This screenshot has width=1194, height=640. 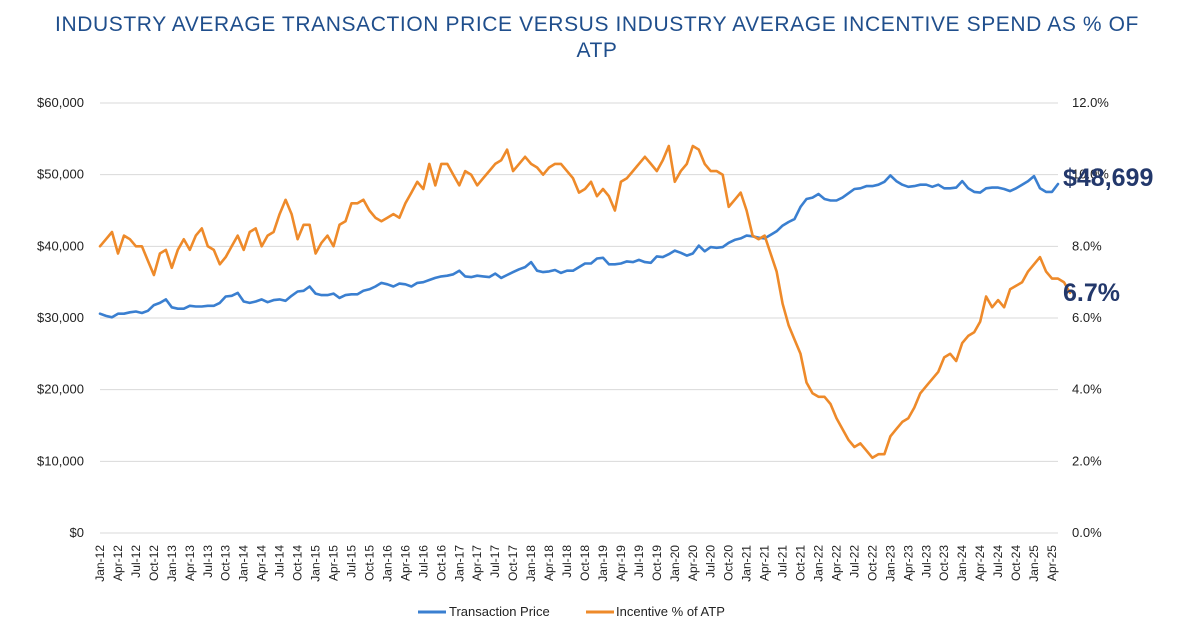 I want to click on x-tick-label: Jan-17, so click(x=459, y=563).